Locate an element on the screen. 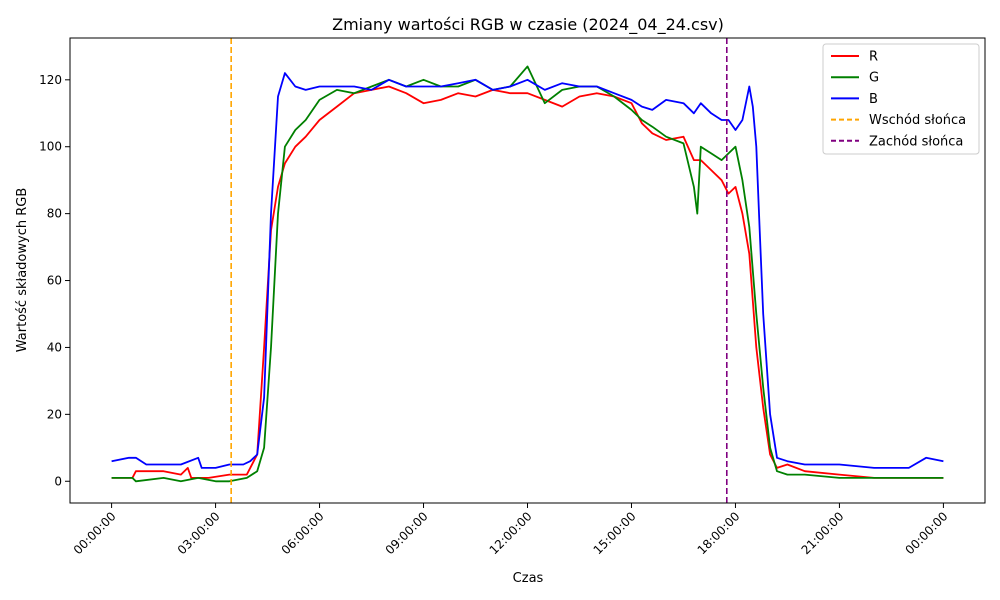 This screenshot has width=1000, height=600. x-tick-label: 18:00:00 is located at coordinates (719, 533).